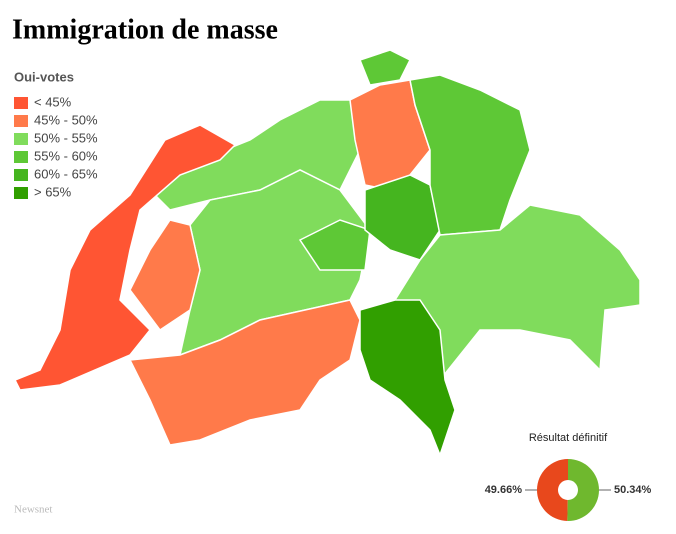  I want to click on legend-label: 50% - 55%, so click(66, 137).